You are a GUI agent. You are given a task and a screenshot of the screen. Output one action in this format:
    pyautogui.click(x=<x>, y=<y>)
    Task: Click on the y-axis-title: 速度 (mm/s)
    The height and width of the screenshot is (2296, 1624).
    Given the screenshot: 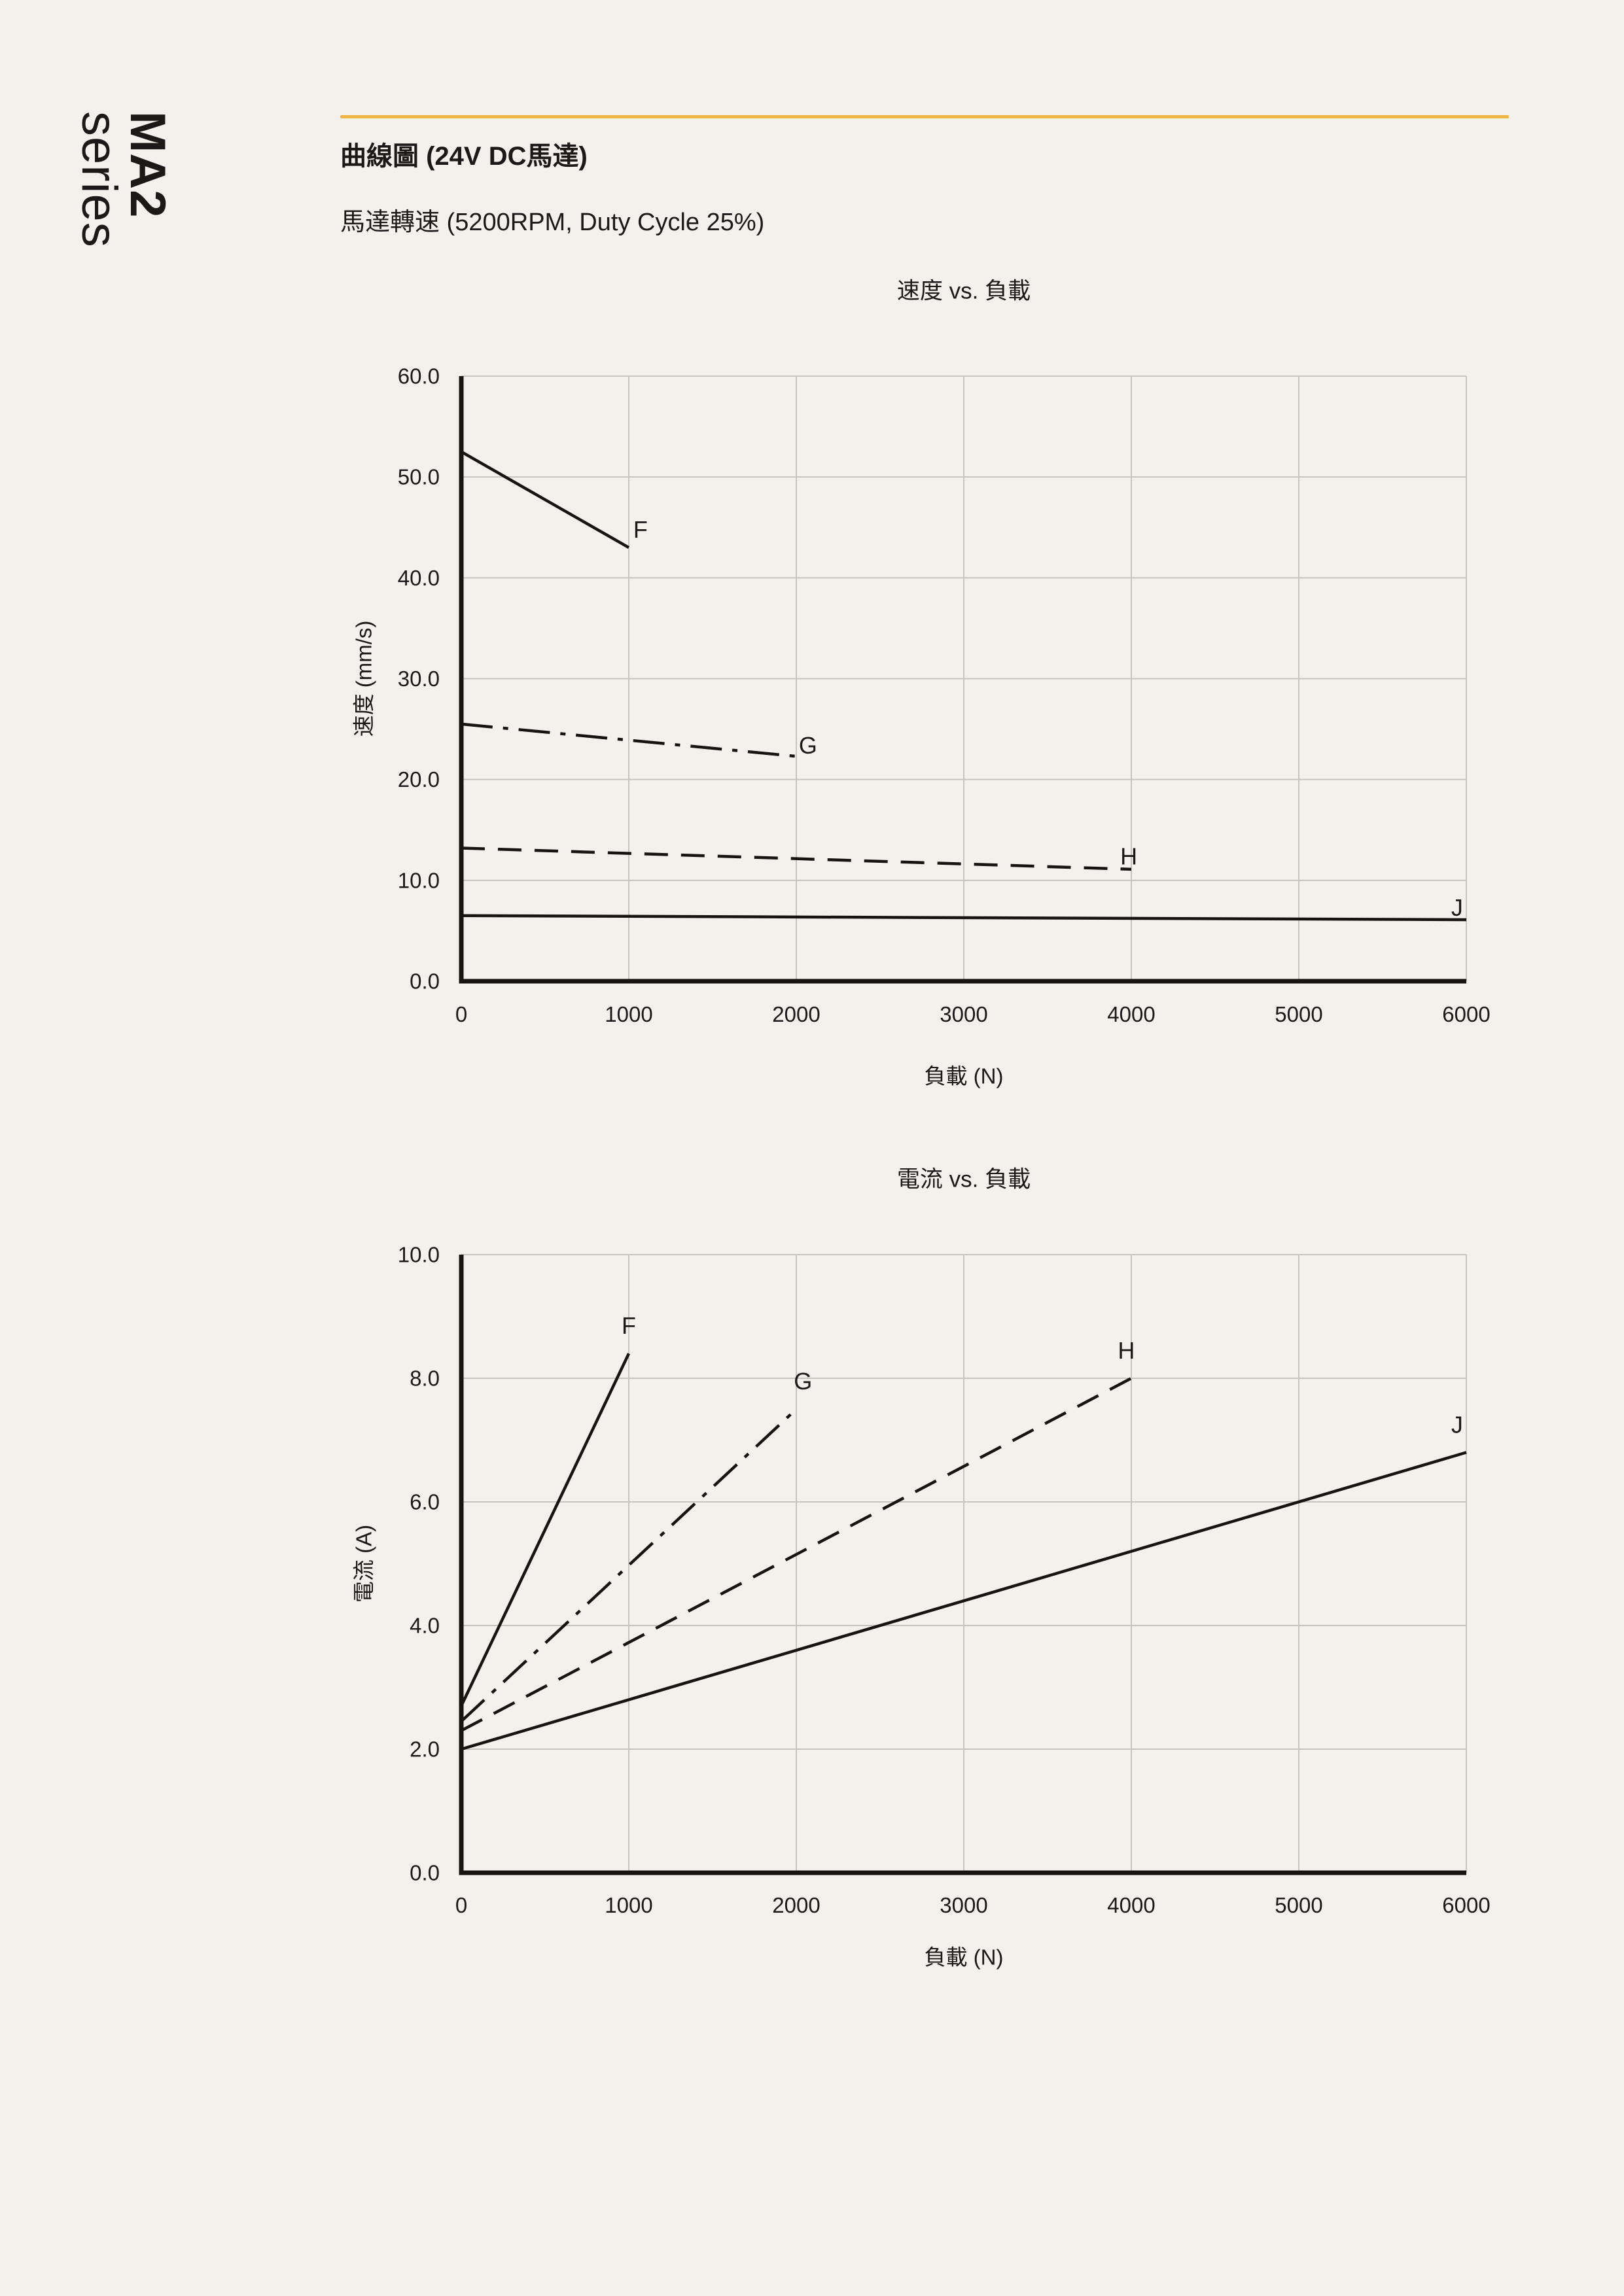 What is the action you would take?
    pyautogui.click(x=364, y=679)
    